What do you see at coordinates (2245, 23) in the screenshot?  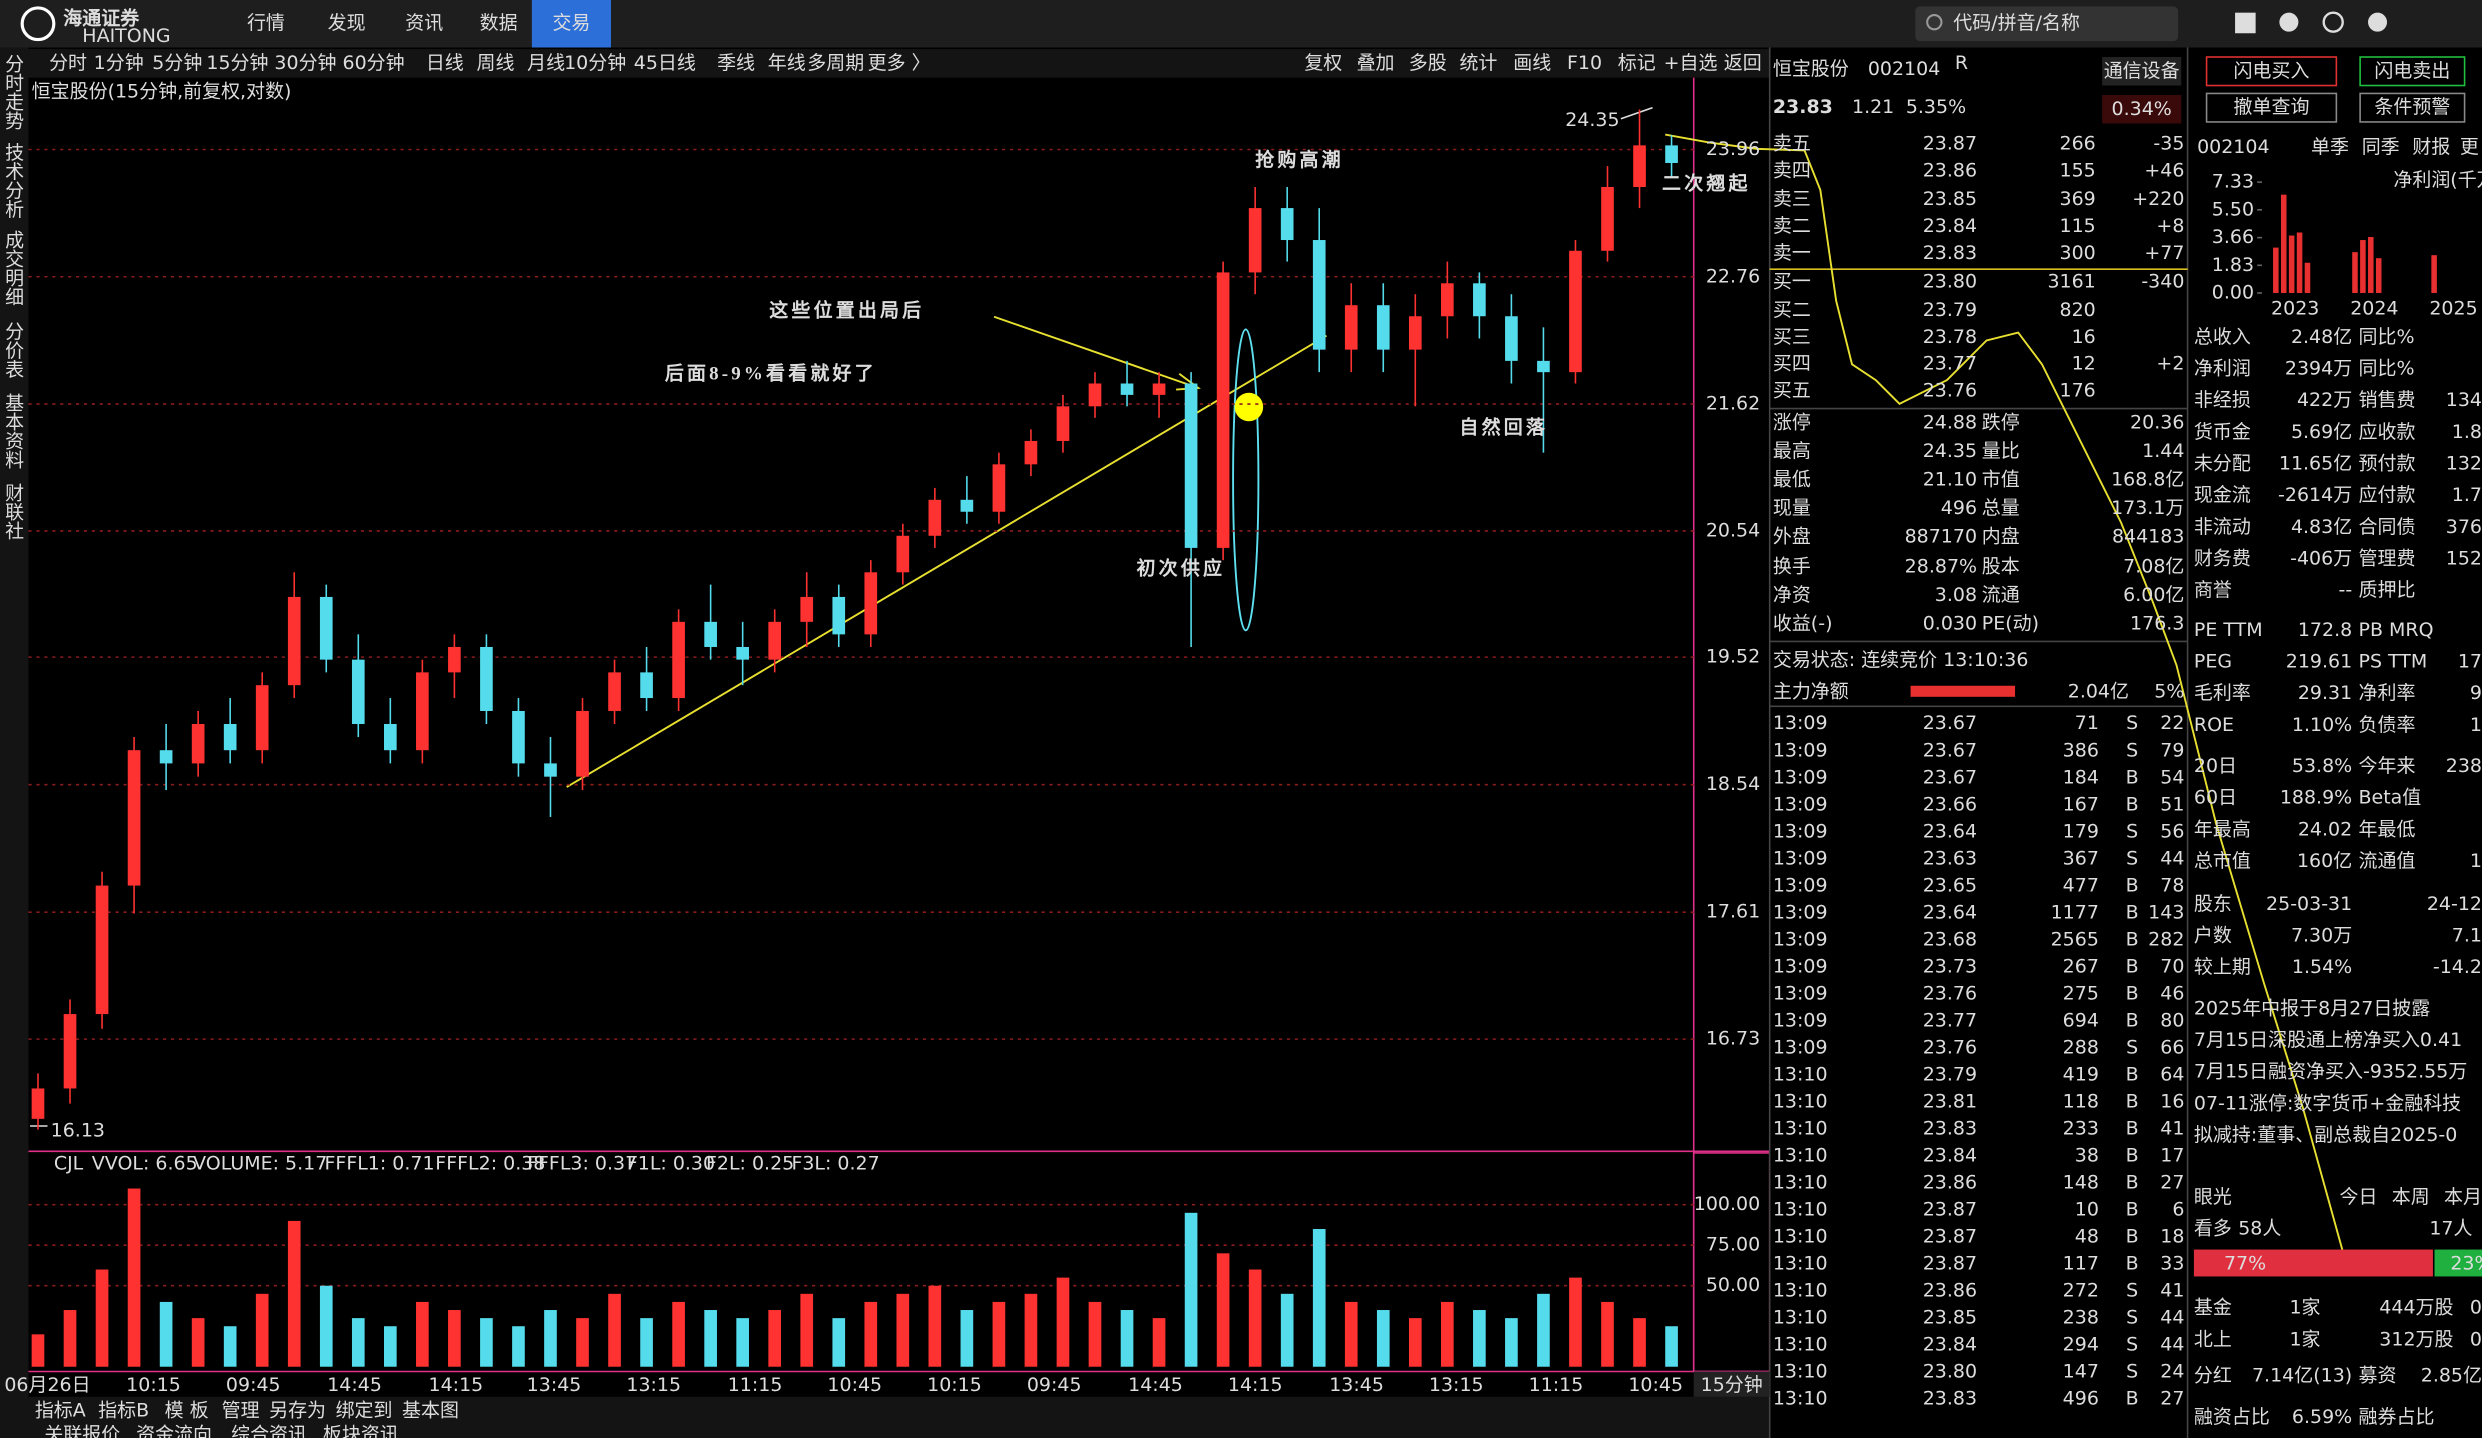 I see `grid-icon` at bounding box center [2245, 23].